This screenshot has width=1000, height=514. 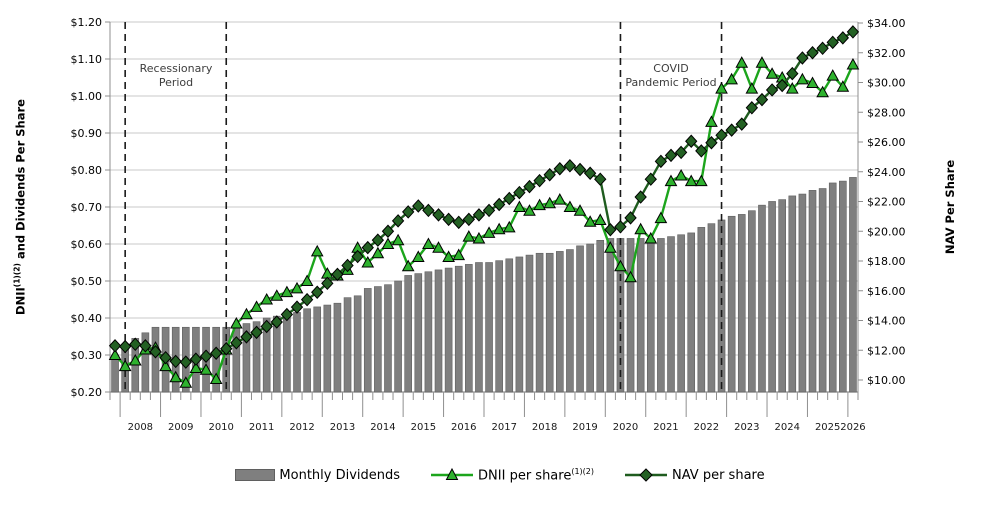 What do you see at coordinates (746, 427) in the screenshot?
I see `x-axis-year-label: 2023` at bounding box center [746, 427].